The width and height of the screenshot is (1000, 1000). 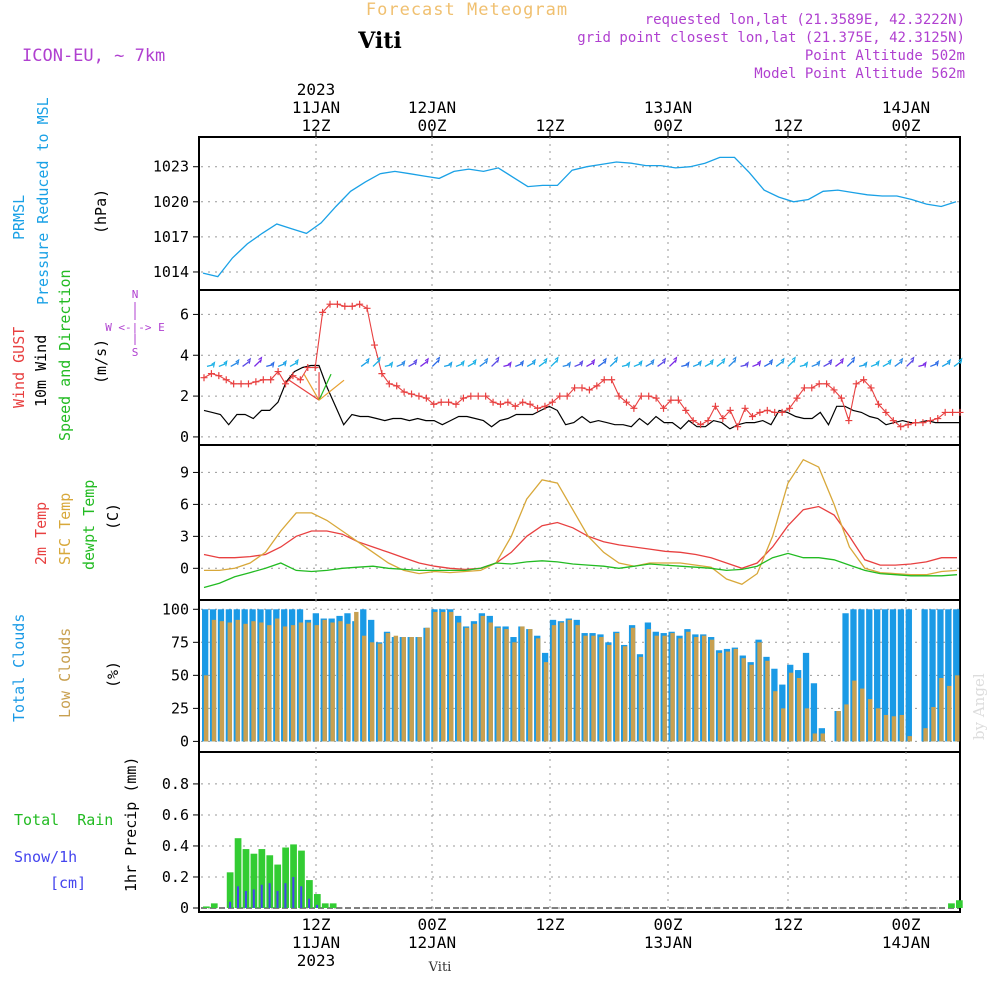 I want to click on y-tick-label: 0, so click(x=184, y=741).